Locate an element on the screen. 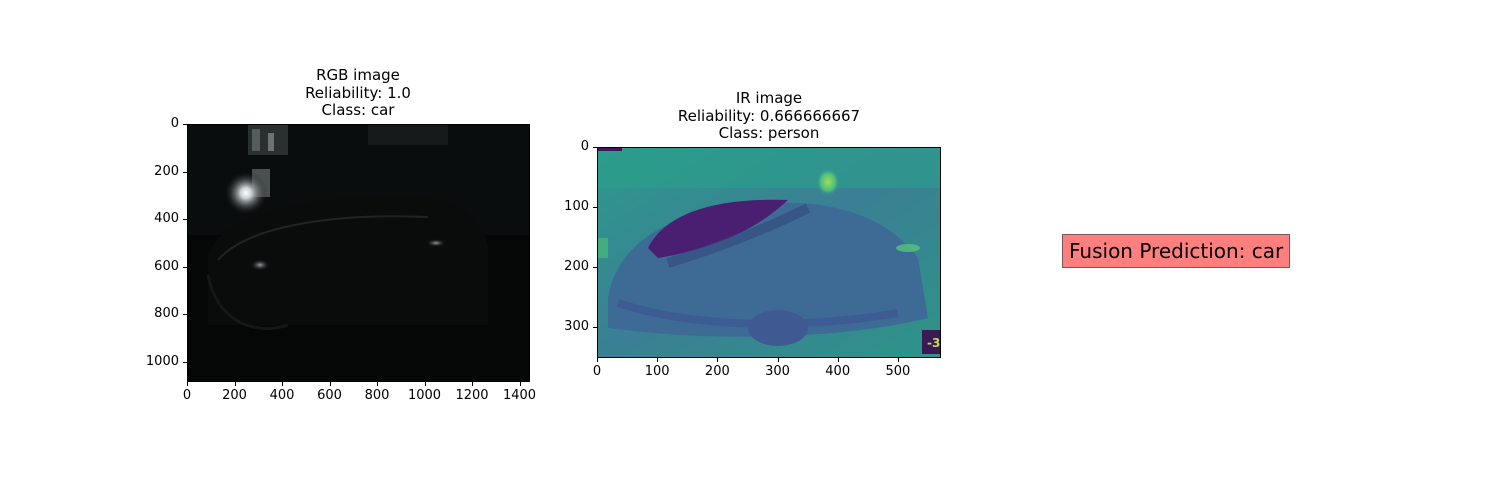  rgb-y-tick-label: 1000 is located at coordinates (162, 361).